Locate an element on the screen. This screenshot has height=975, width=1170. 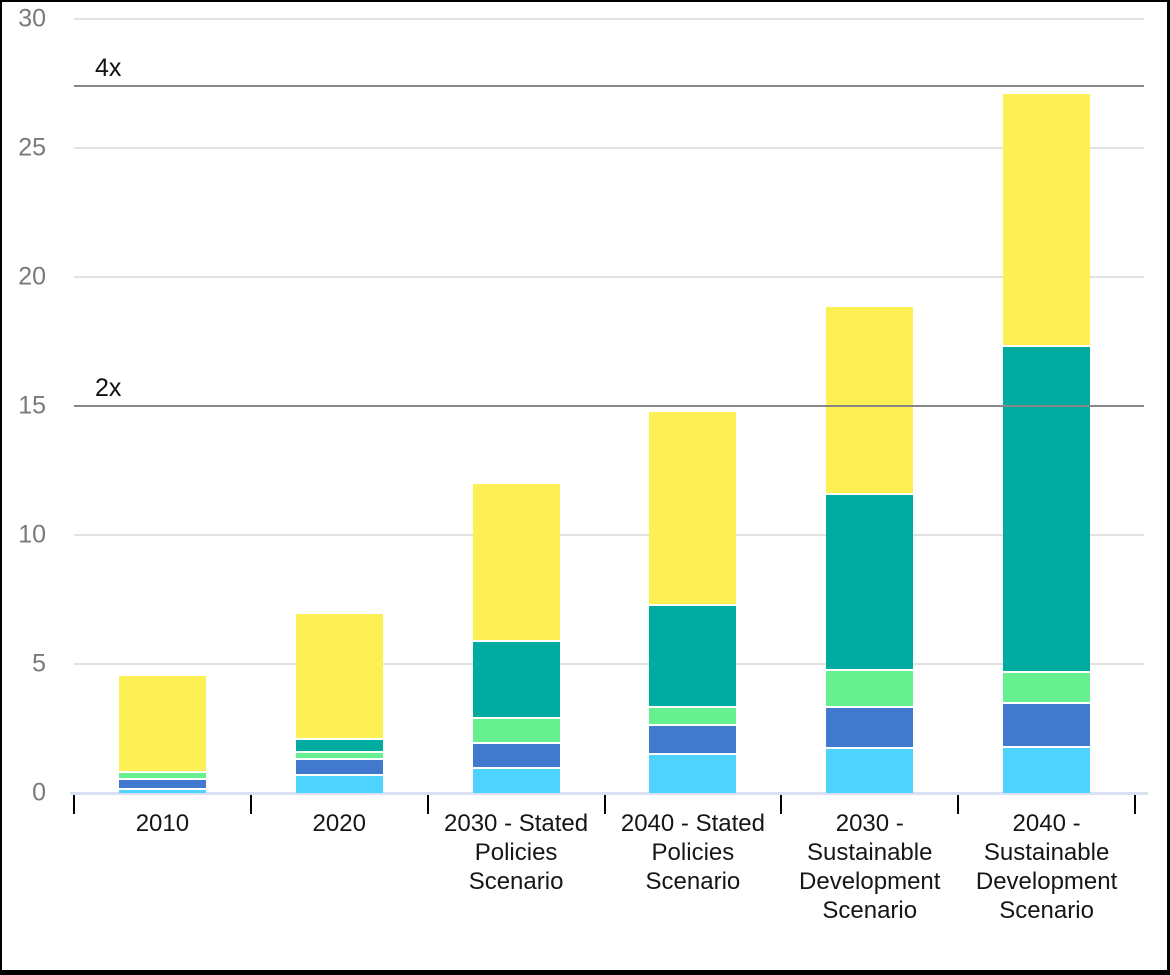
x-axis-category-label: 2030 - Stated Policies Scenario is located at coordinates (516, 852).